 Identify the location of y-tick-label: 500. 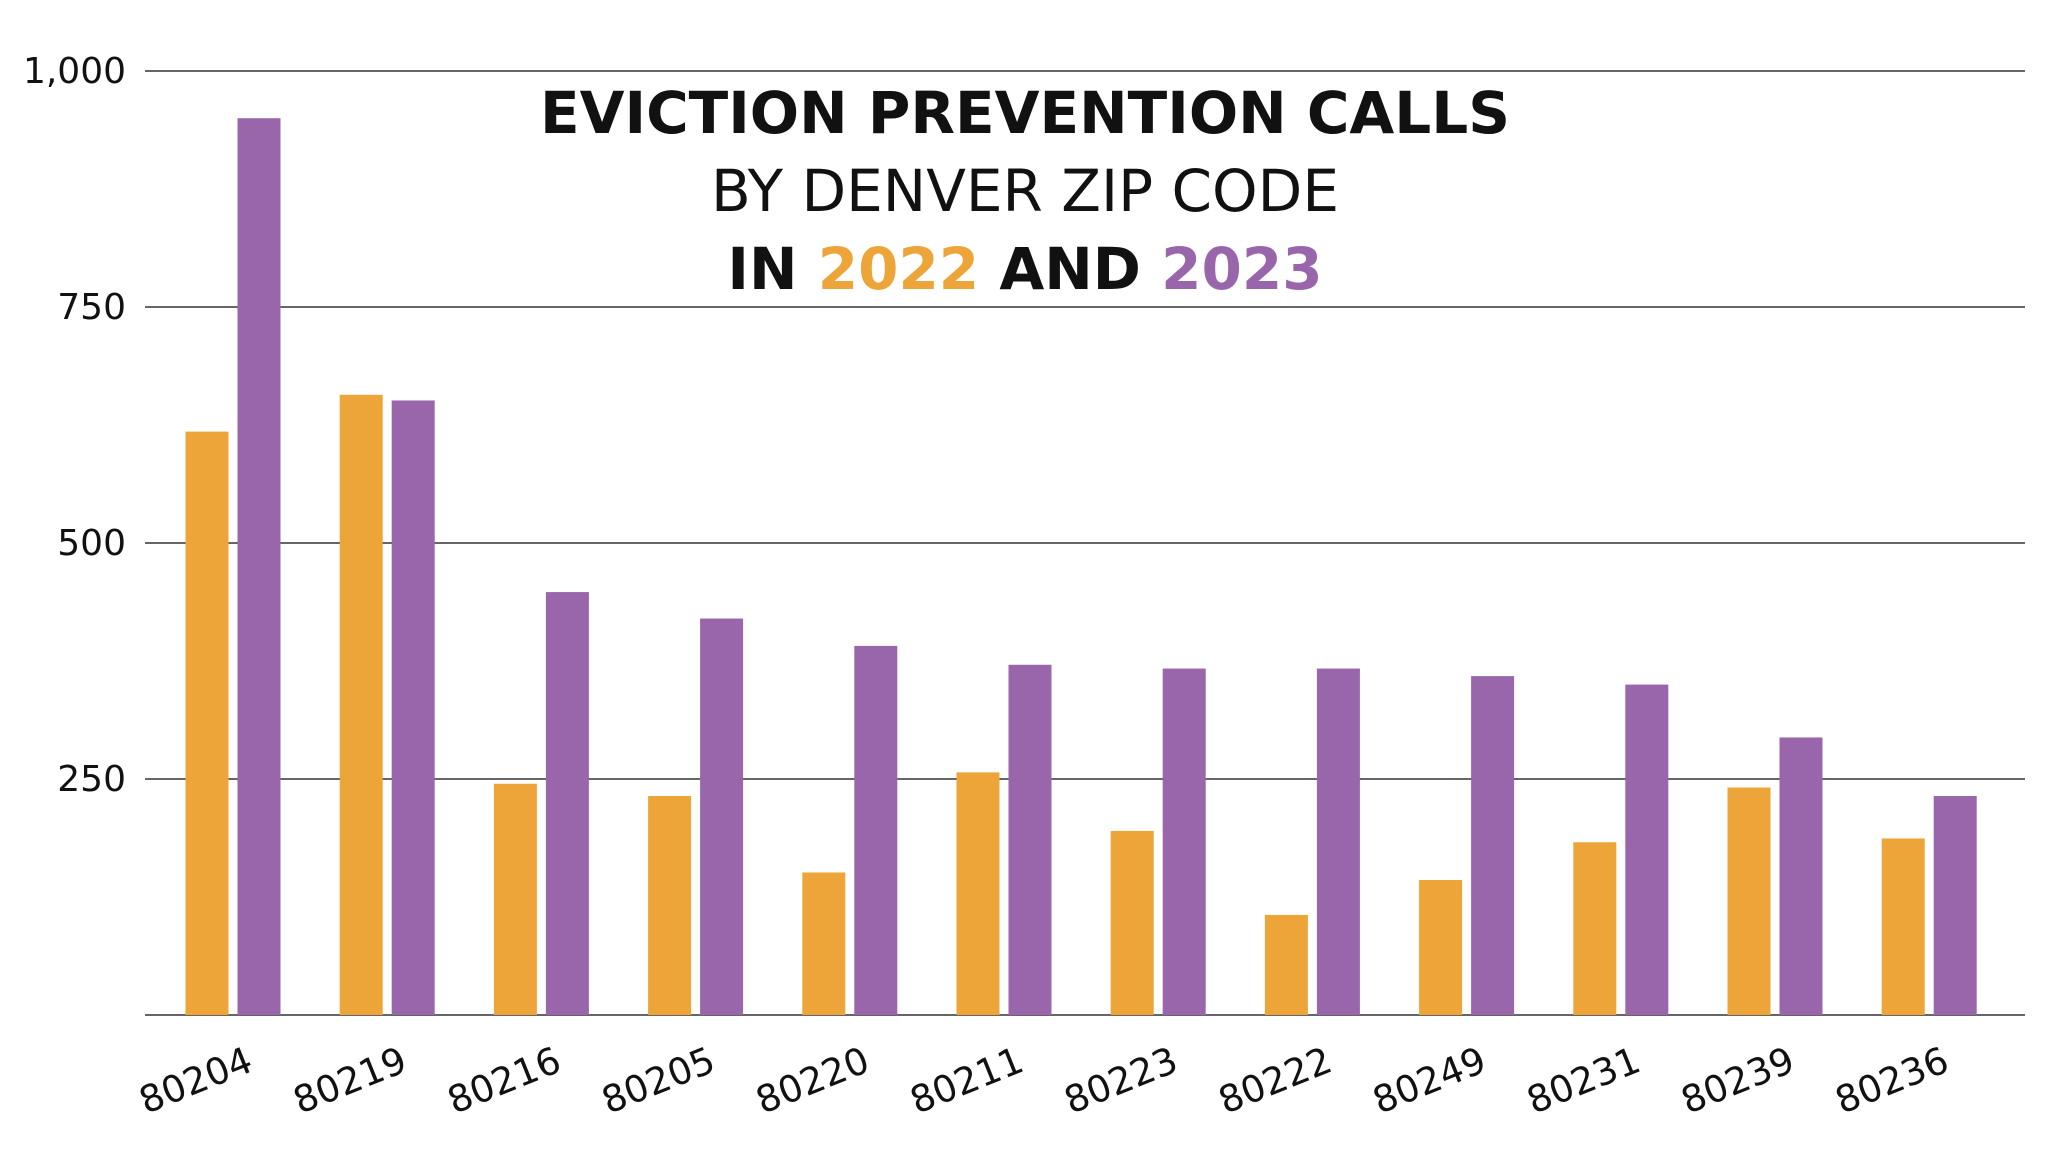
(91, 543).